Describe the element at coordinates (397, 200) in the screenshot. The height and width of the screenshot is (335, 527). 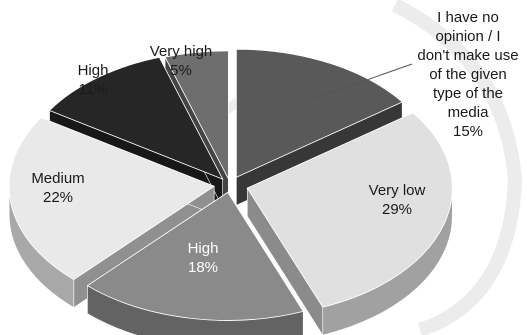
I see `slice-label-1: Very low 29%` at that location.